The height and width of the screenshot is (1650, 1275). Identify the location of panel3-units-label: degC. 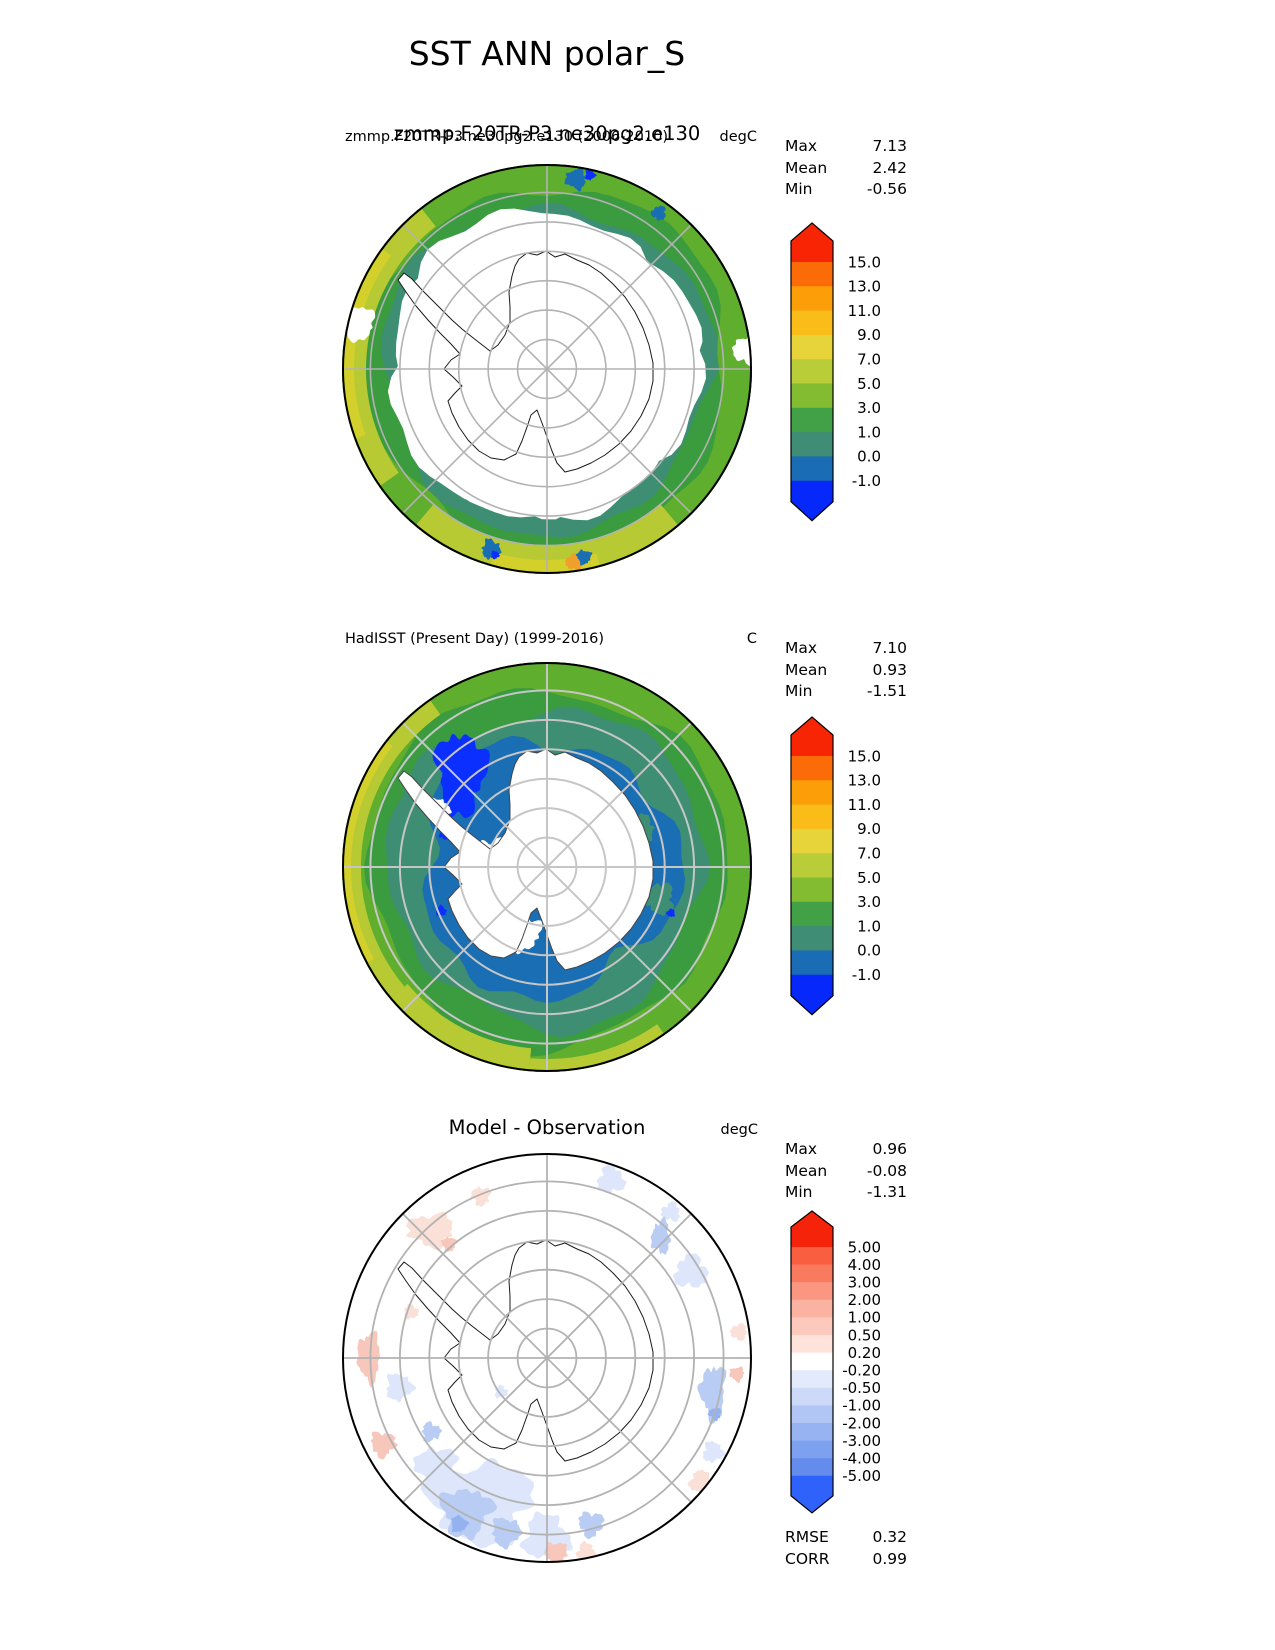
(739, 1130).